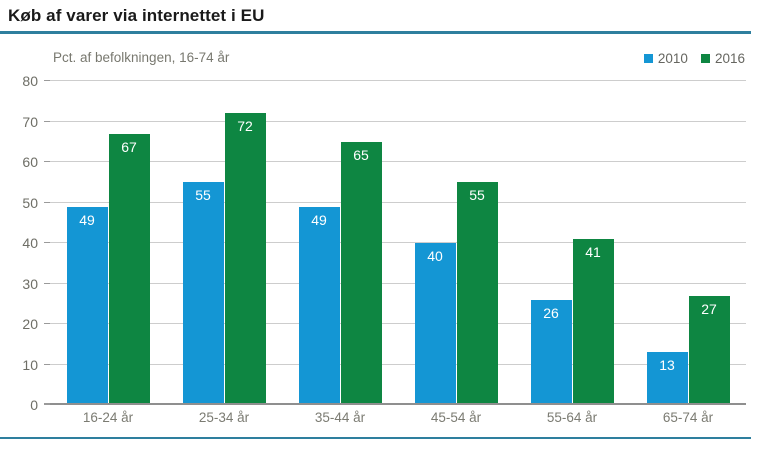 The image size is (766, 457). I want to click on x-tick-label: 35-44 år, so click(340, 417).